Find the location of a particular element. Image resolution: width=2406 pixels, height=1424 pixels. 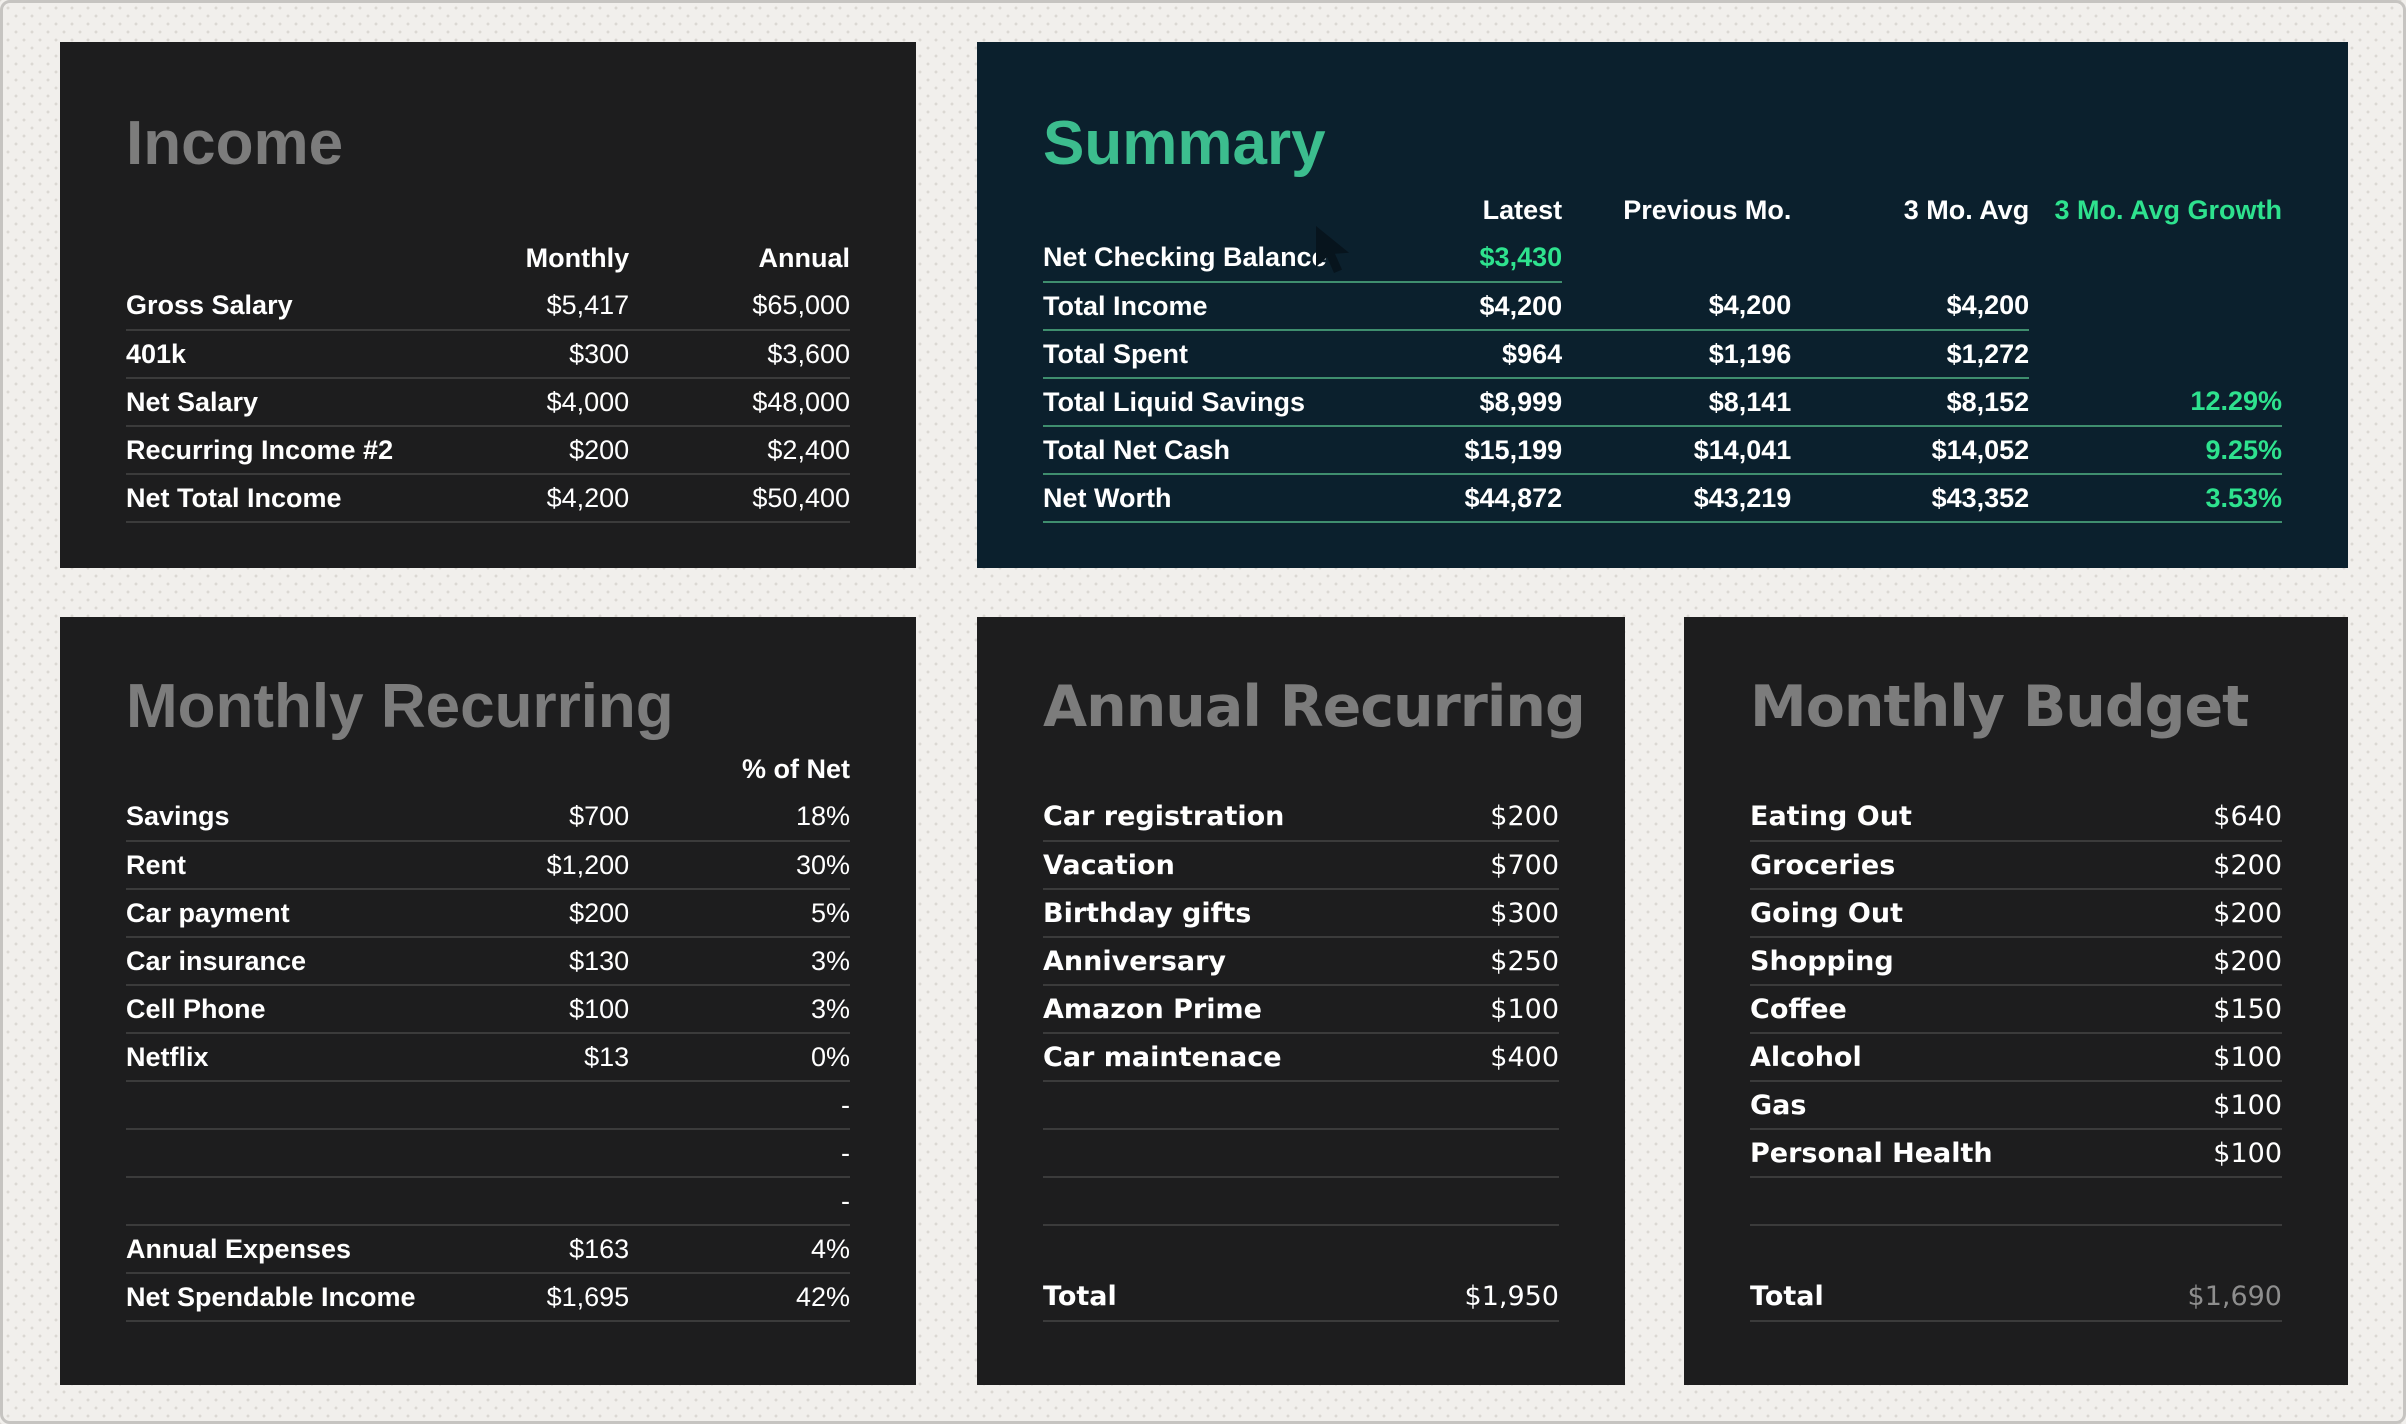

cell-pct: 4% is located at coordinates (739, 1249).